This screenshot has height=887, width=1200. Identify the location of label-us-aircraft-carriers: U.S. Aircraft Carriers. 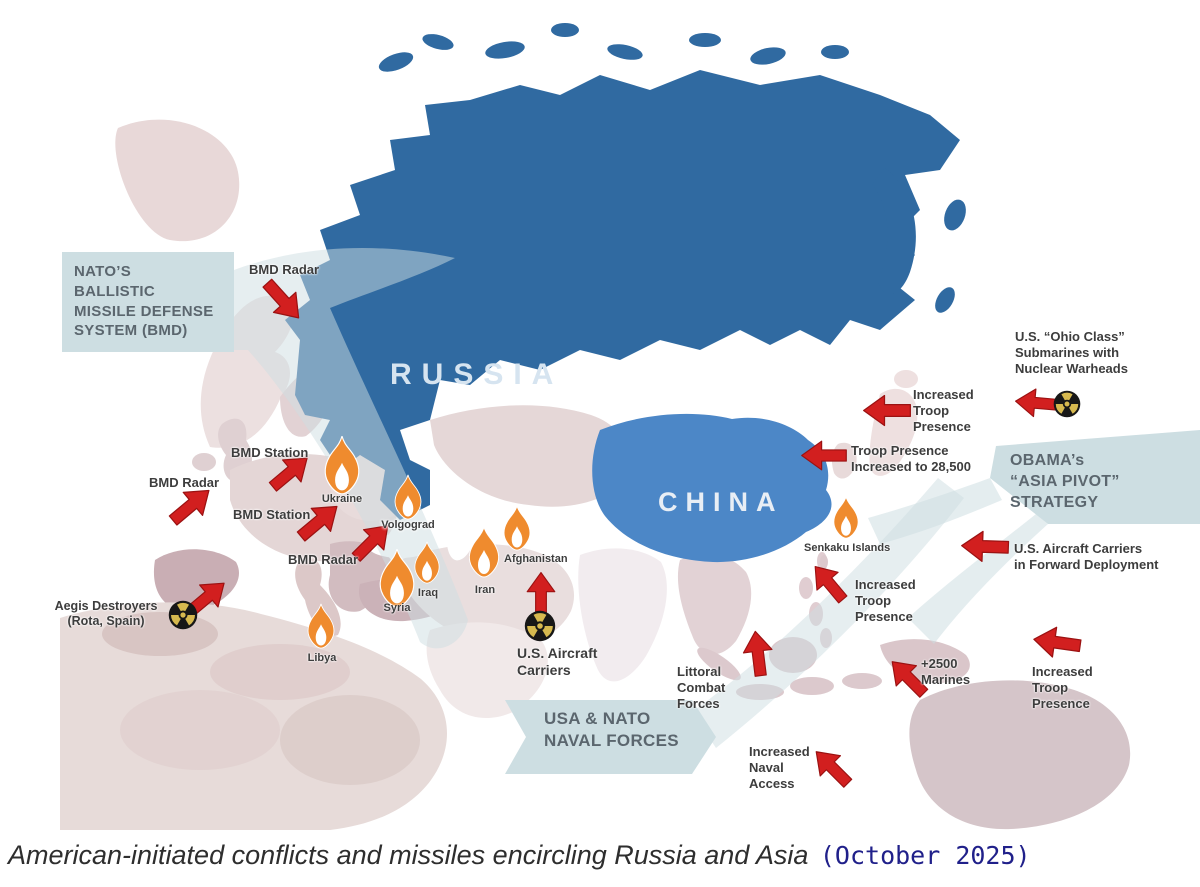
(557, 662).